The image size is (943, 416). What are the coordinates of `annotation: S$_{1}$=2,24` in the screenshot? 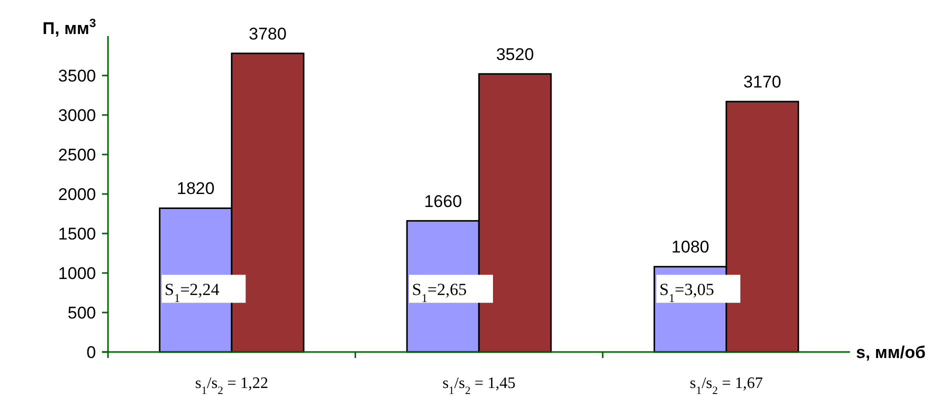 It's located at (192, 292).